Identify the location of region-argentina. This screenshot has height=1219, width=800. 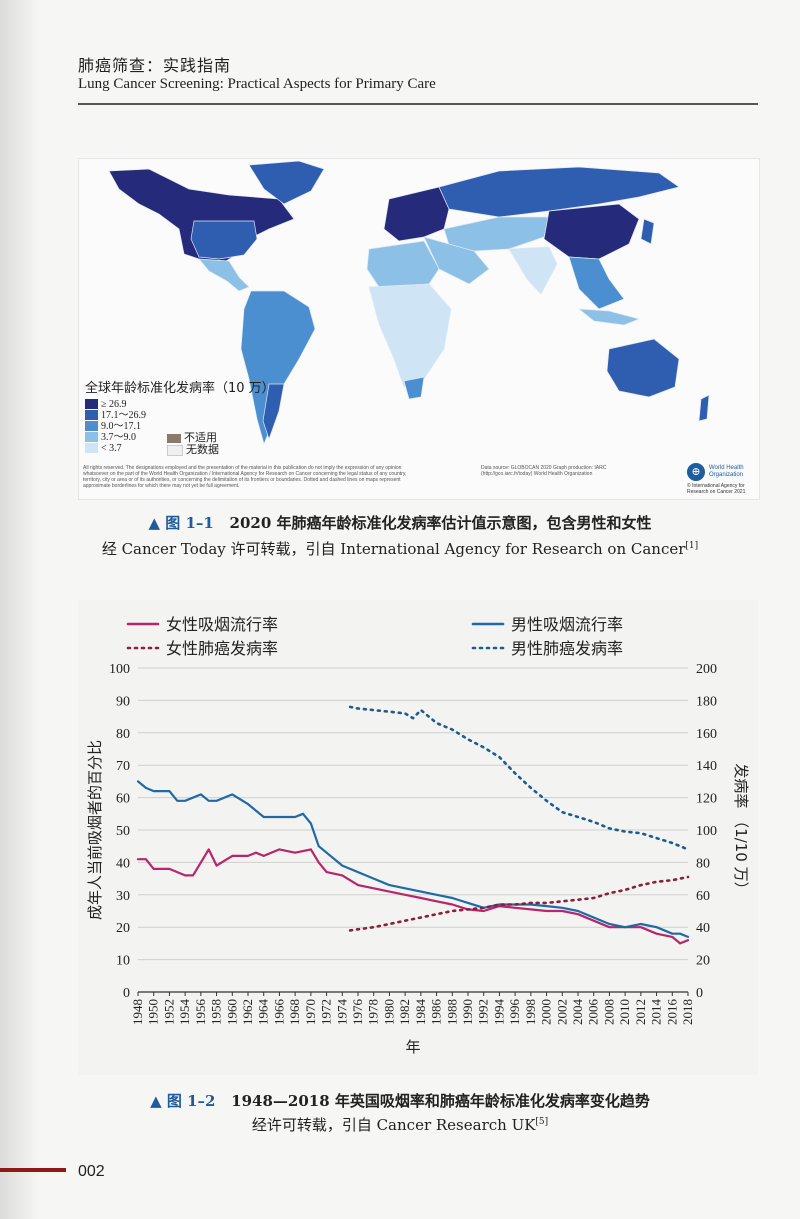
(273, 412).